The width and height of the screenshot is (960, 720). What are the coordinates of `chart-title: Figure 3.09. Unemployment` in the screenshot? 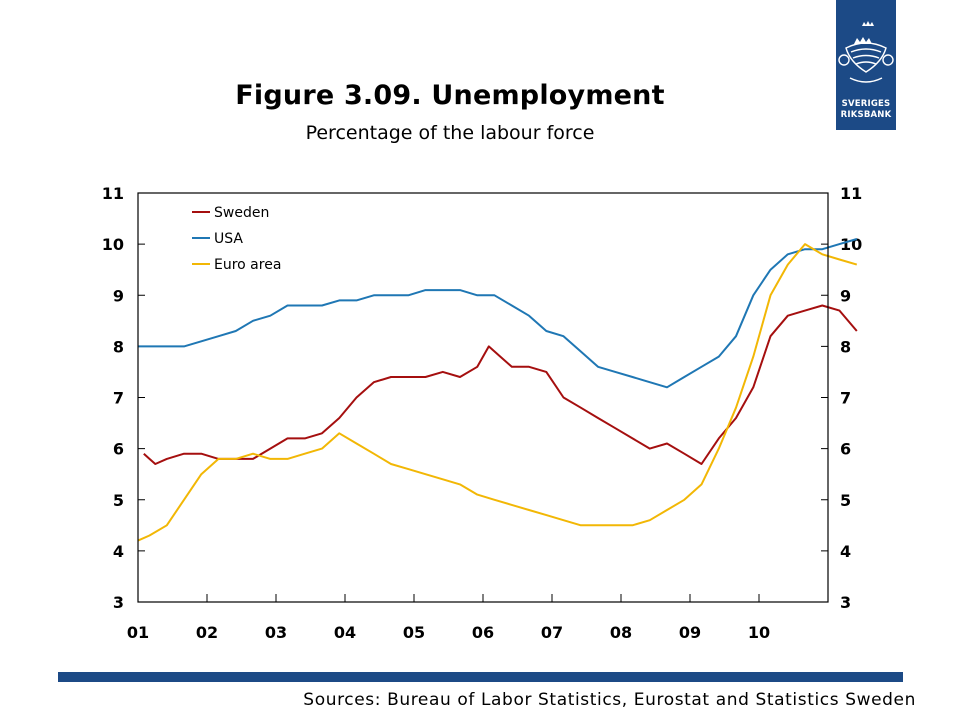 It's located at (450, 95).